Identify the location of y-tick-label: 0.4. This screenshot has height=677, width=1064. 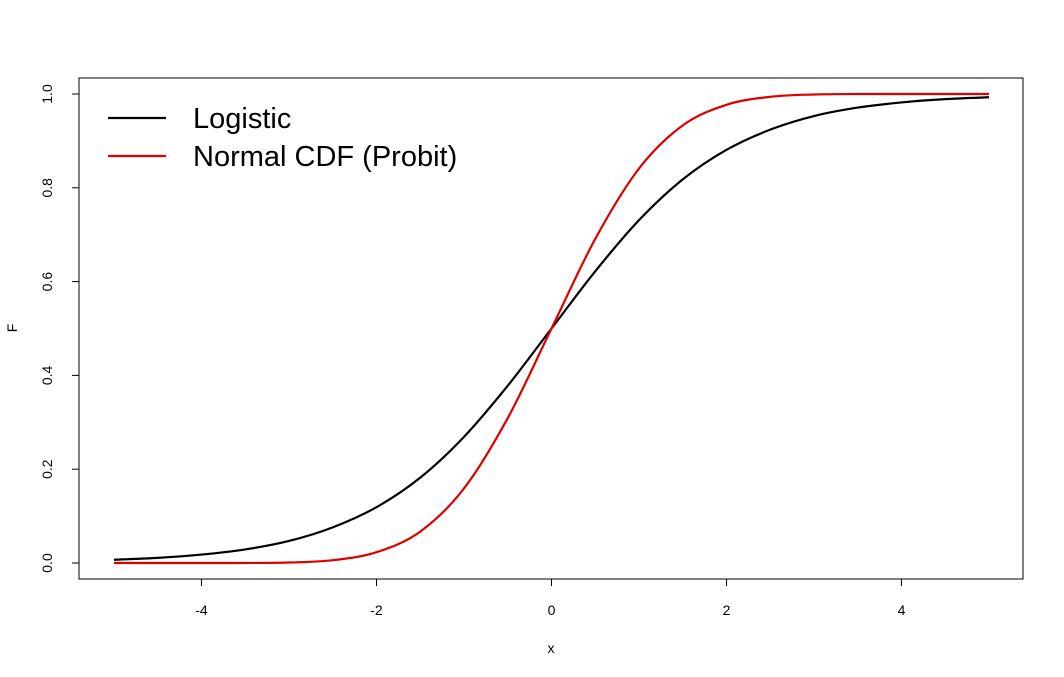
(47, 375).